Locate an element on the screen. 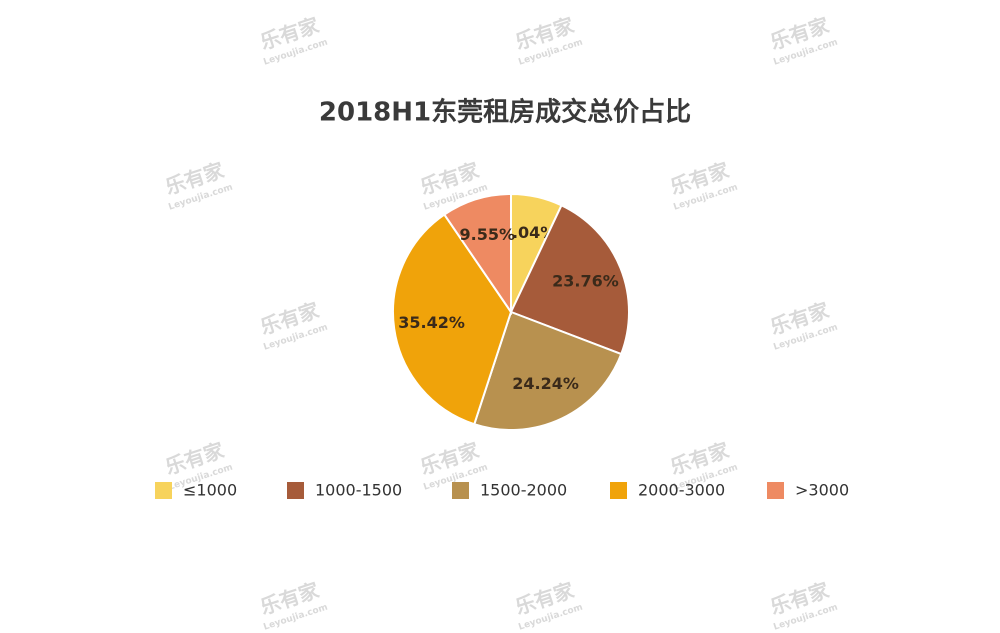  chart-title: 2018H1东莞租房成交总价占比 is located at coordinates (505, 112).